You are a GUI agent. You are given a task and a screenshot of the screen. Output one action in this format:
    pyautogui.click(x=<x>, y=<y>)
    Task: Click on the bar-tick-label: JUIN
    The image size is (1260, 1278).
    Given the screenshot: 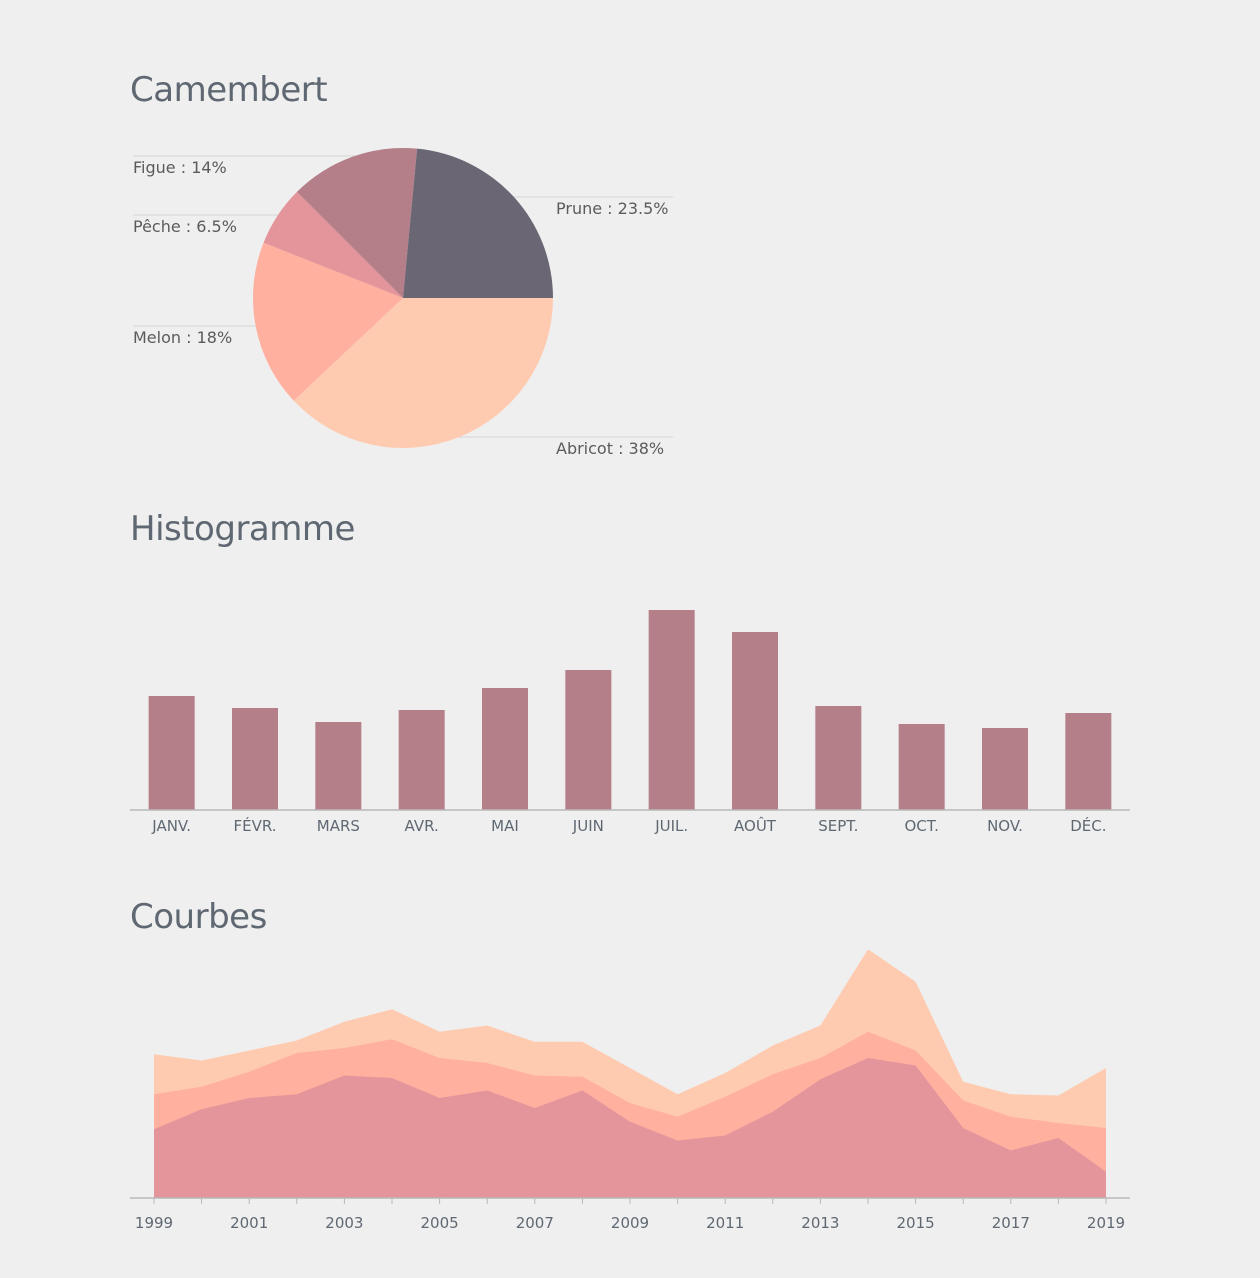 What is the action you would take?
    pyautogui.click(x=588, y=826)
    